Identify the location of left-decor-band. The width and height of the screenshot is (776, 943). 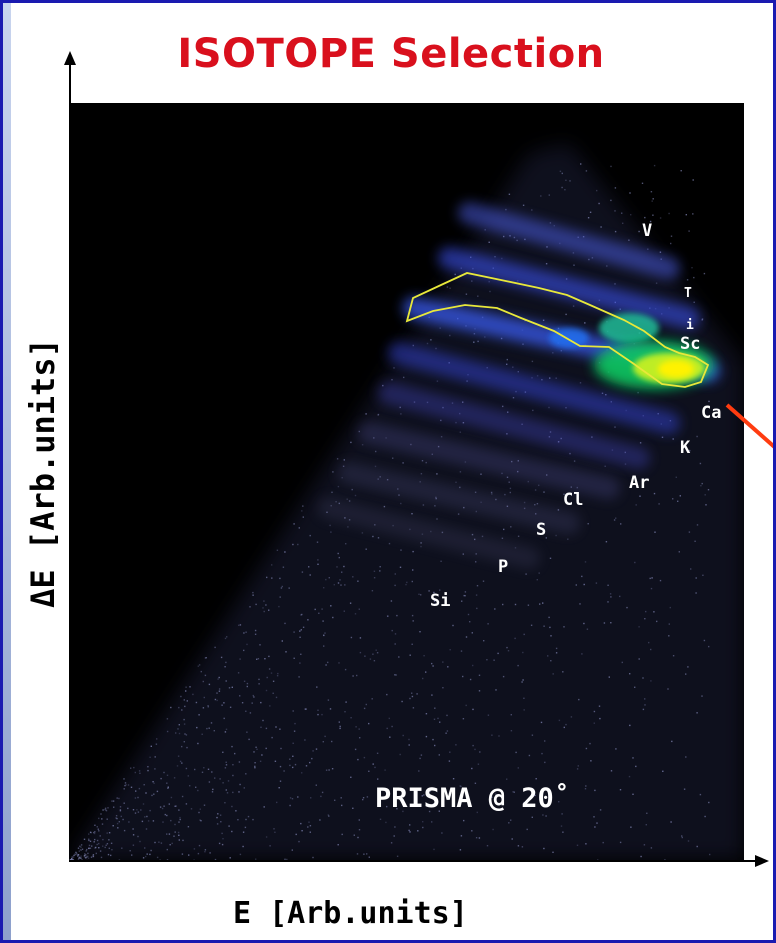
(7, 471).